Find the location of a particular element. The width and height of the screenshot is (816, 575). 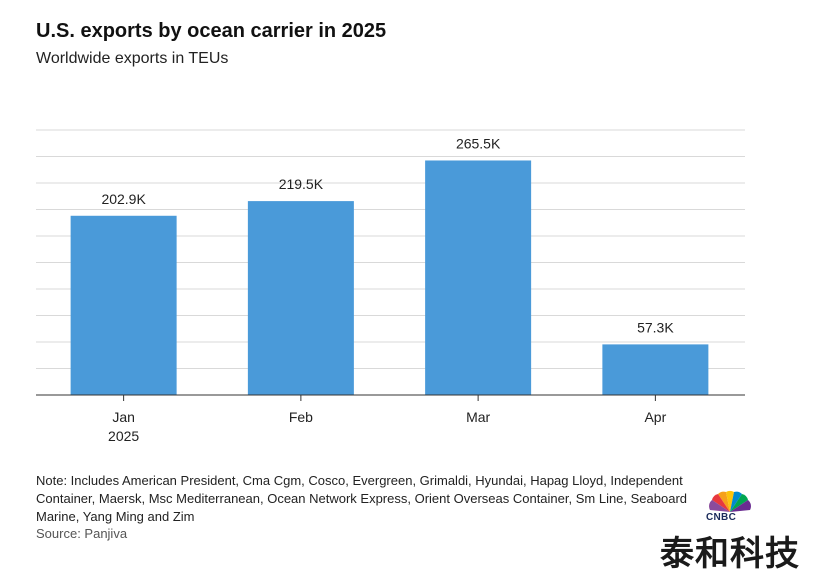

x-tick-label: Apr is located at coordinates (655, 417).